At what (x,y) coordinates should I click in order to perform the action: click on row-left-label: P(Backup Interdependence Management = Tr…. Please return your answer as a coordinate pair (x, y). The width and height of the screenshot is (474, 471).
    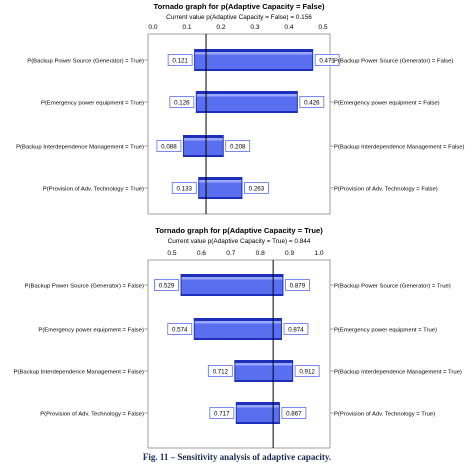
    Looking at the image, I should click on (80, 147).